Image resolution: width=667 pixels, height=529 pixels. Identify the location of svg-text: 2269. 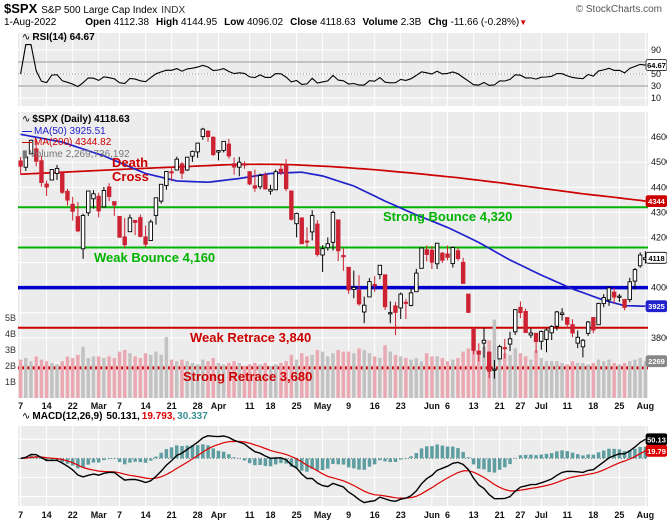
(656, 361).